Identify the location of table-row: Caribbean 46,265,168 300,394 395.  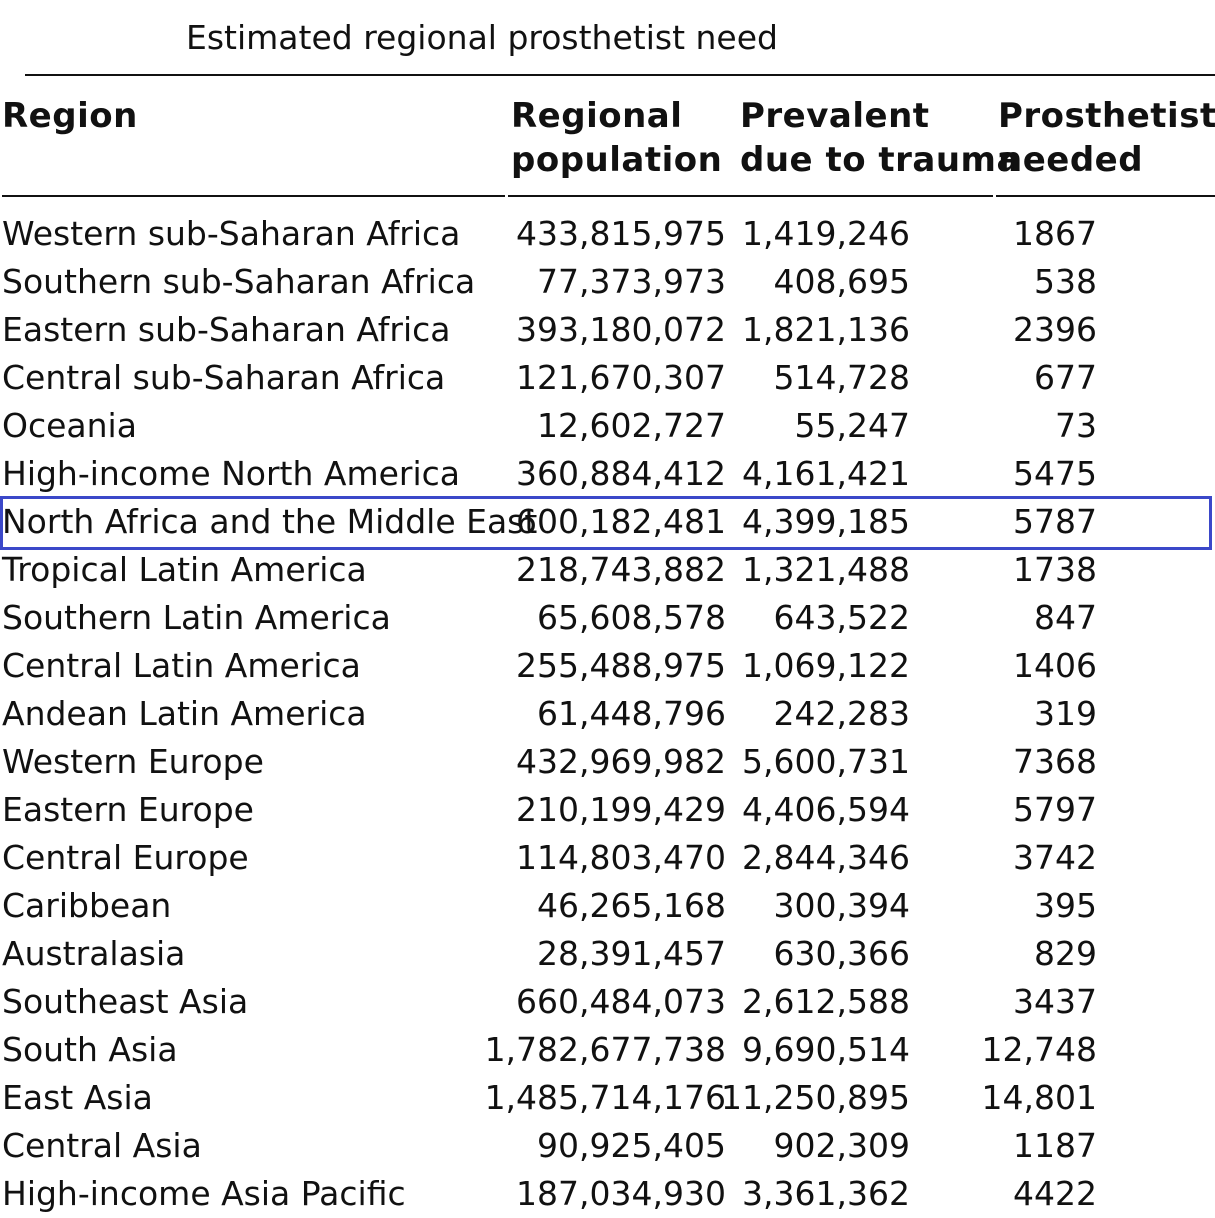
(607, 906).